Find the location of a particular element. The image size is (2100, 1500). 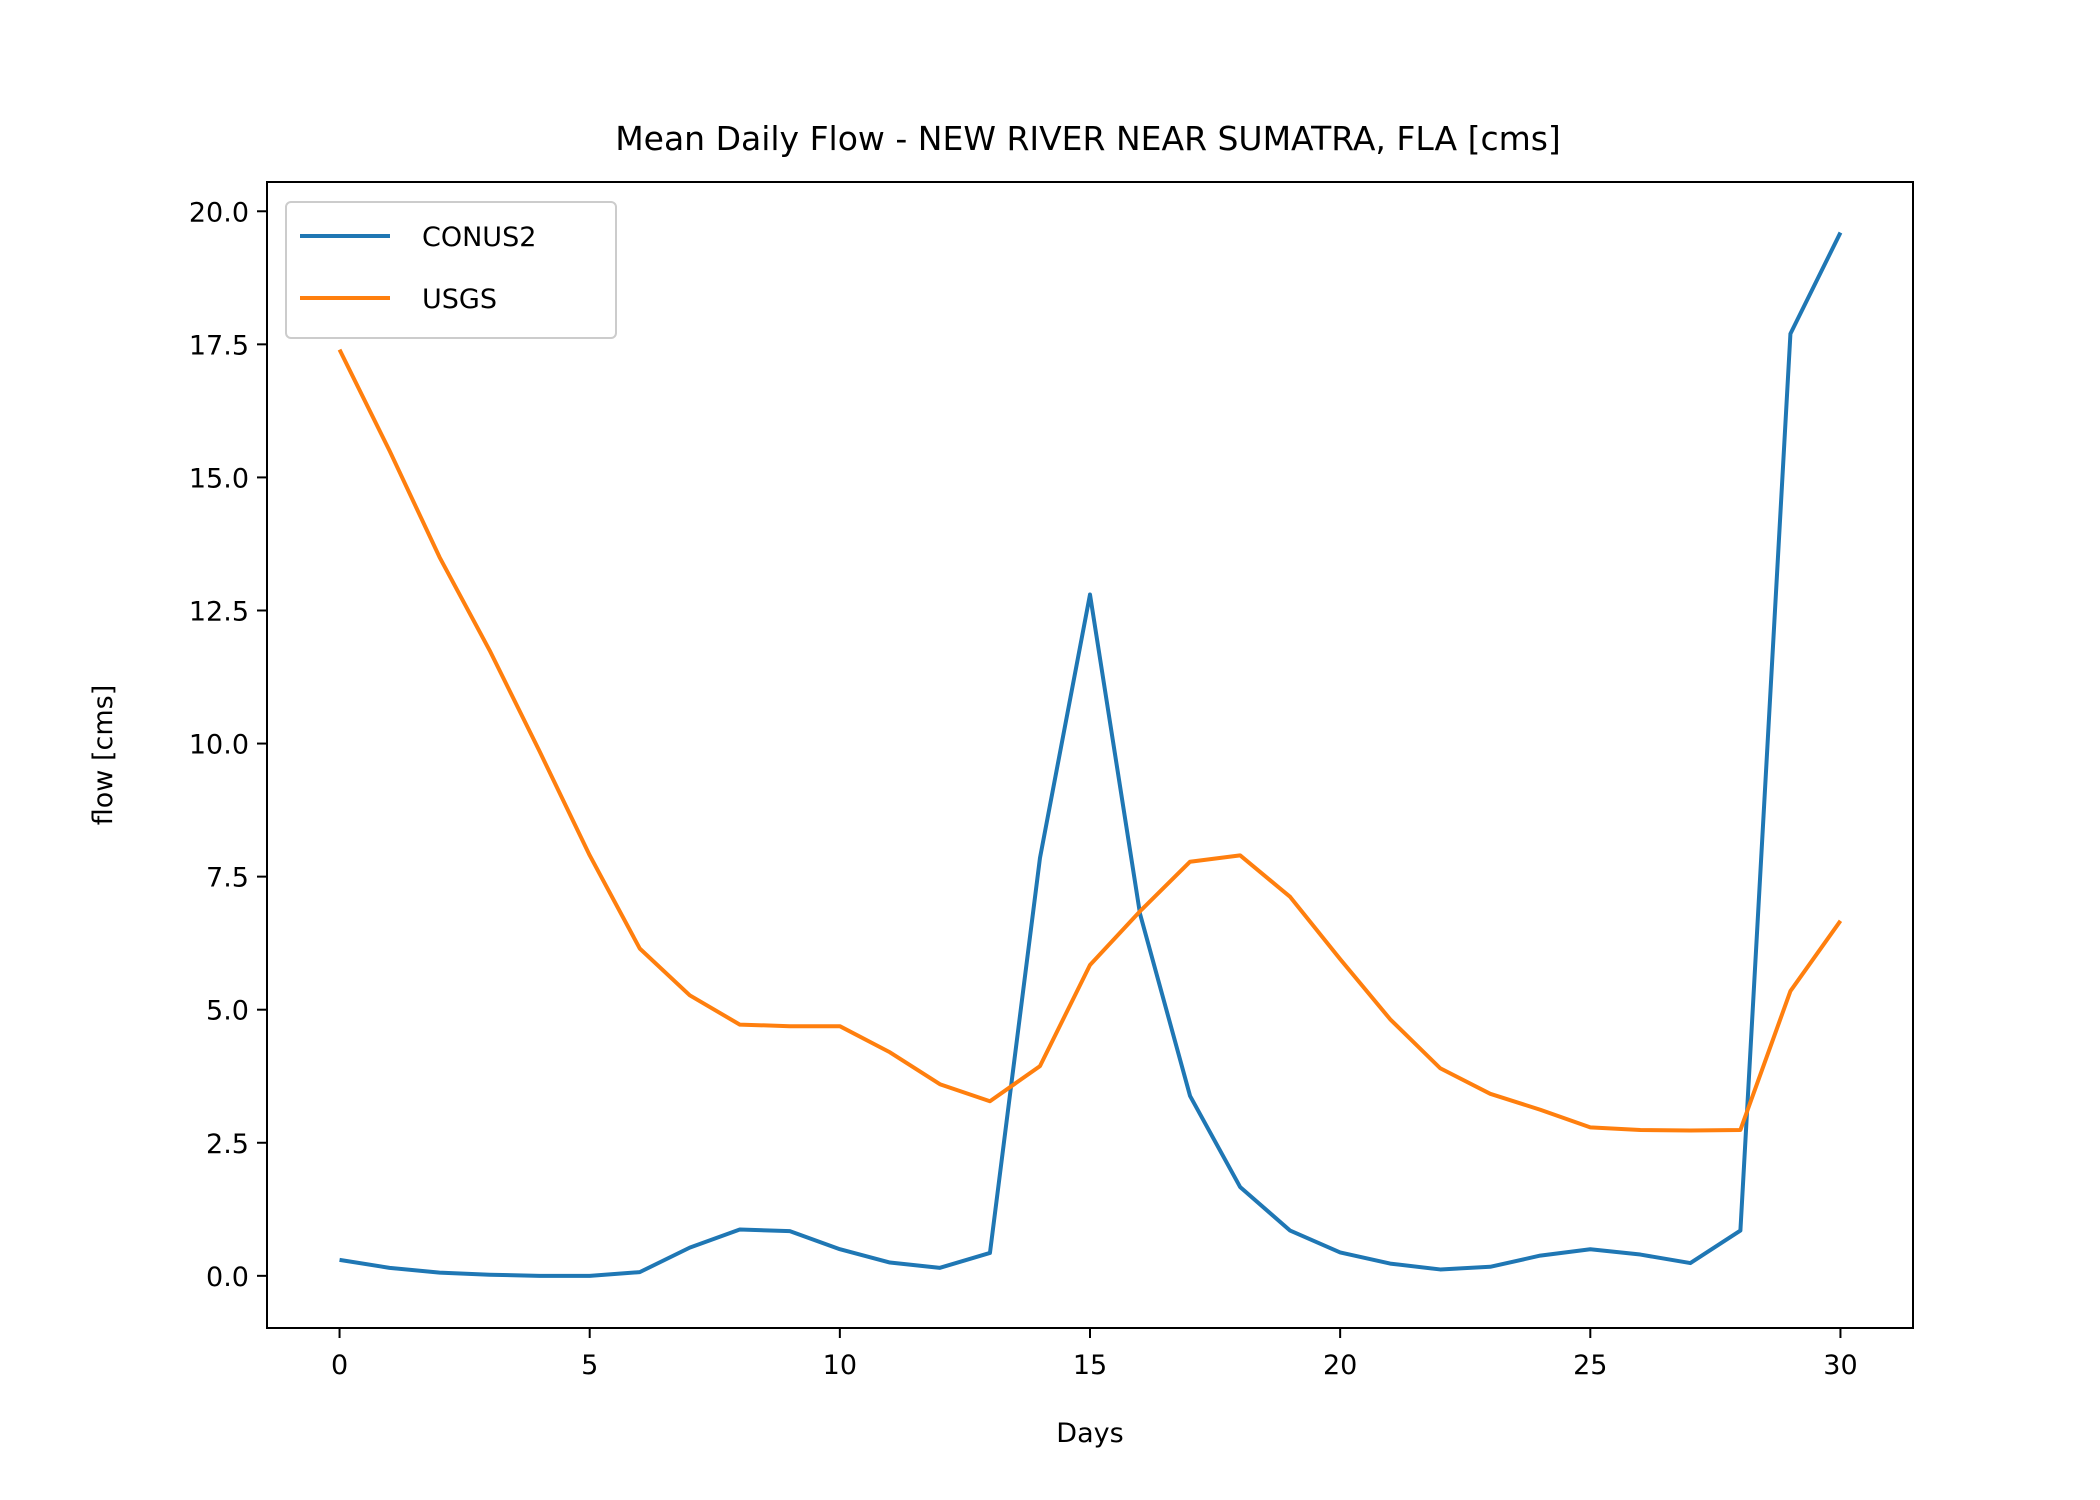

legend: CONUS2 USGS is located at coordinates (451, 270).